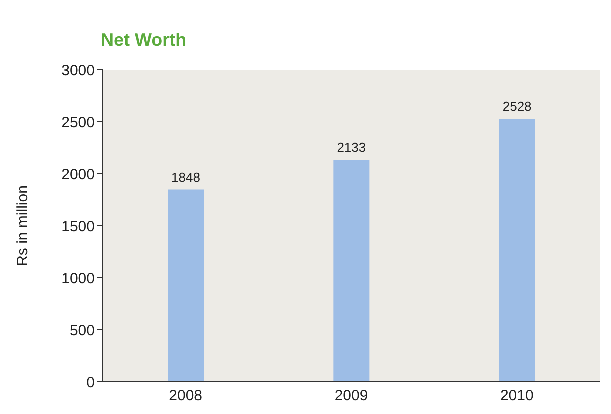  Describe the element at coordinates (186, 396) in the screenshot. I see `x-tick-label: 2008` at that location.